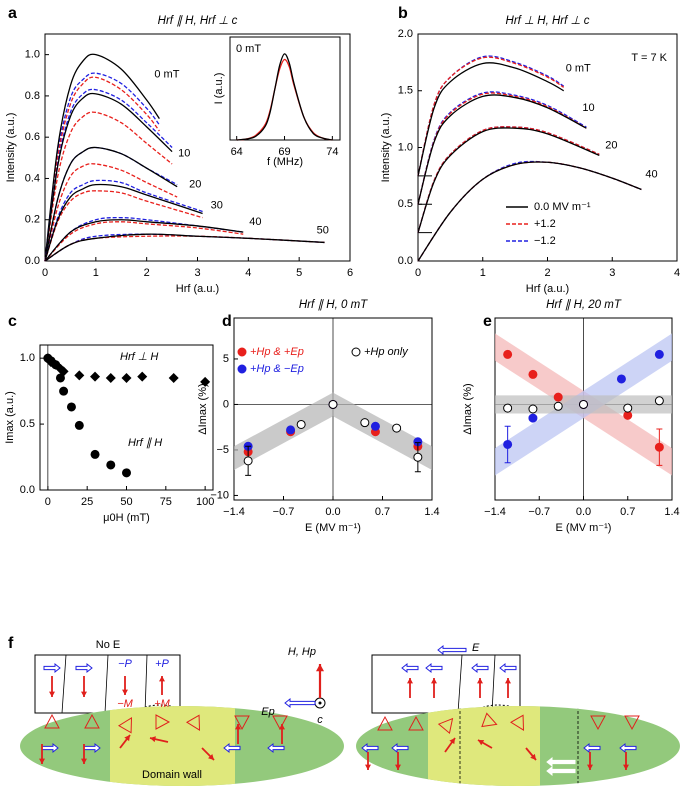  What do you see at coordinates (332, 512) in the screenshot?
I see `x-tick-label: 0.0` at bounding box center [332, 512].